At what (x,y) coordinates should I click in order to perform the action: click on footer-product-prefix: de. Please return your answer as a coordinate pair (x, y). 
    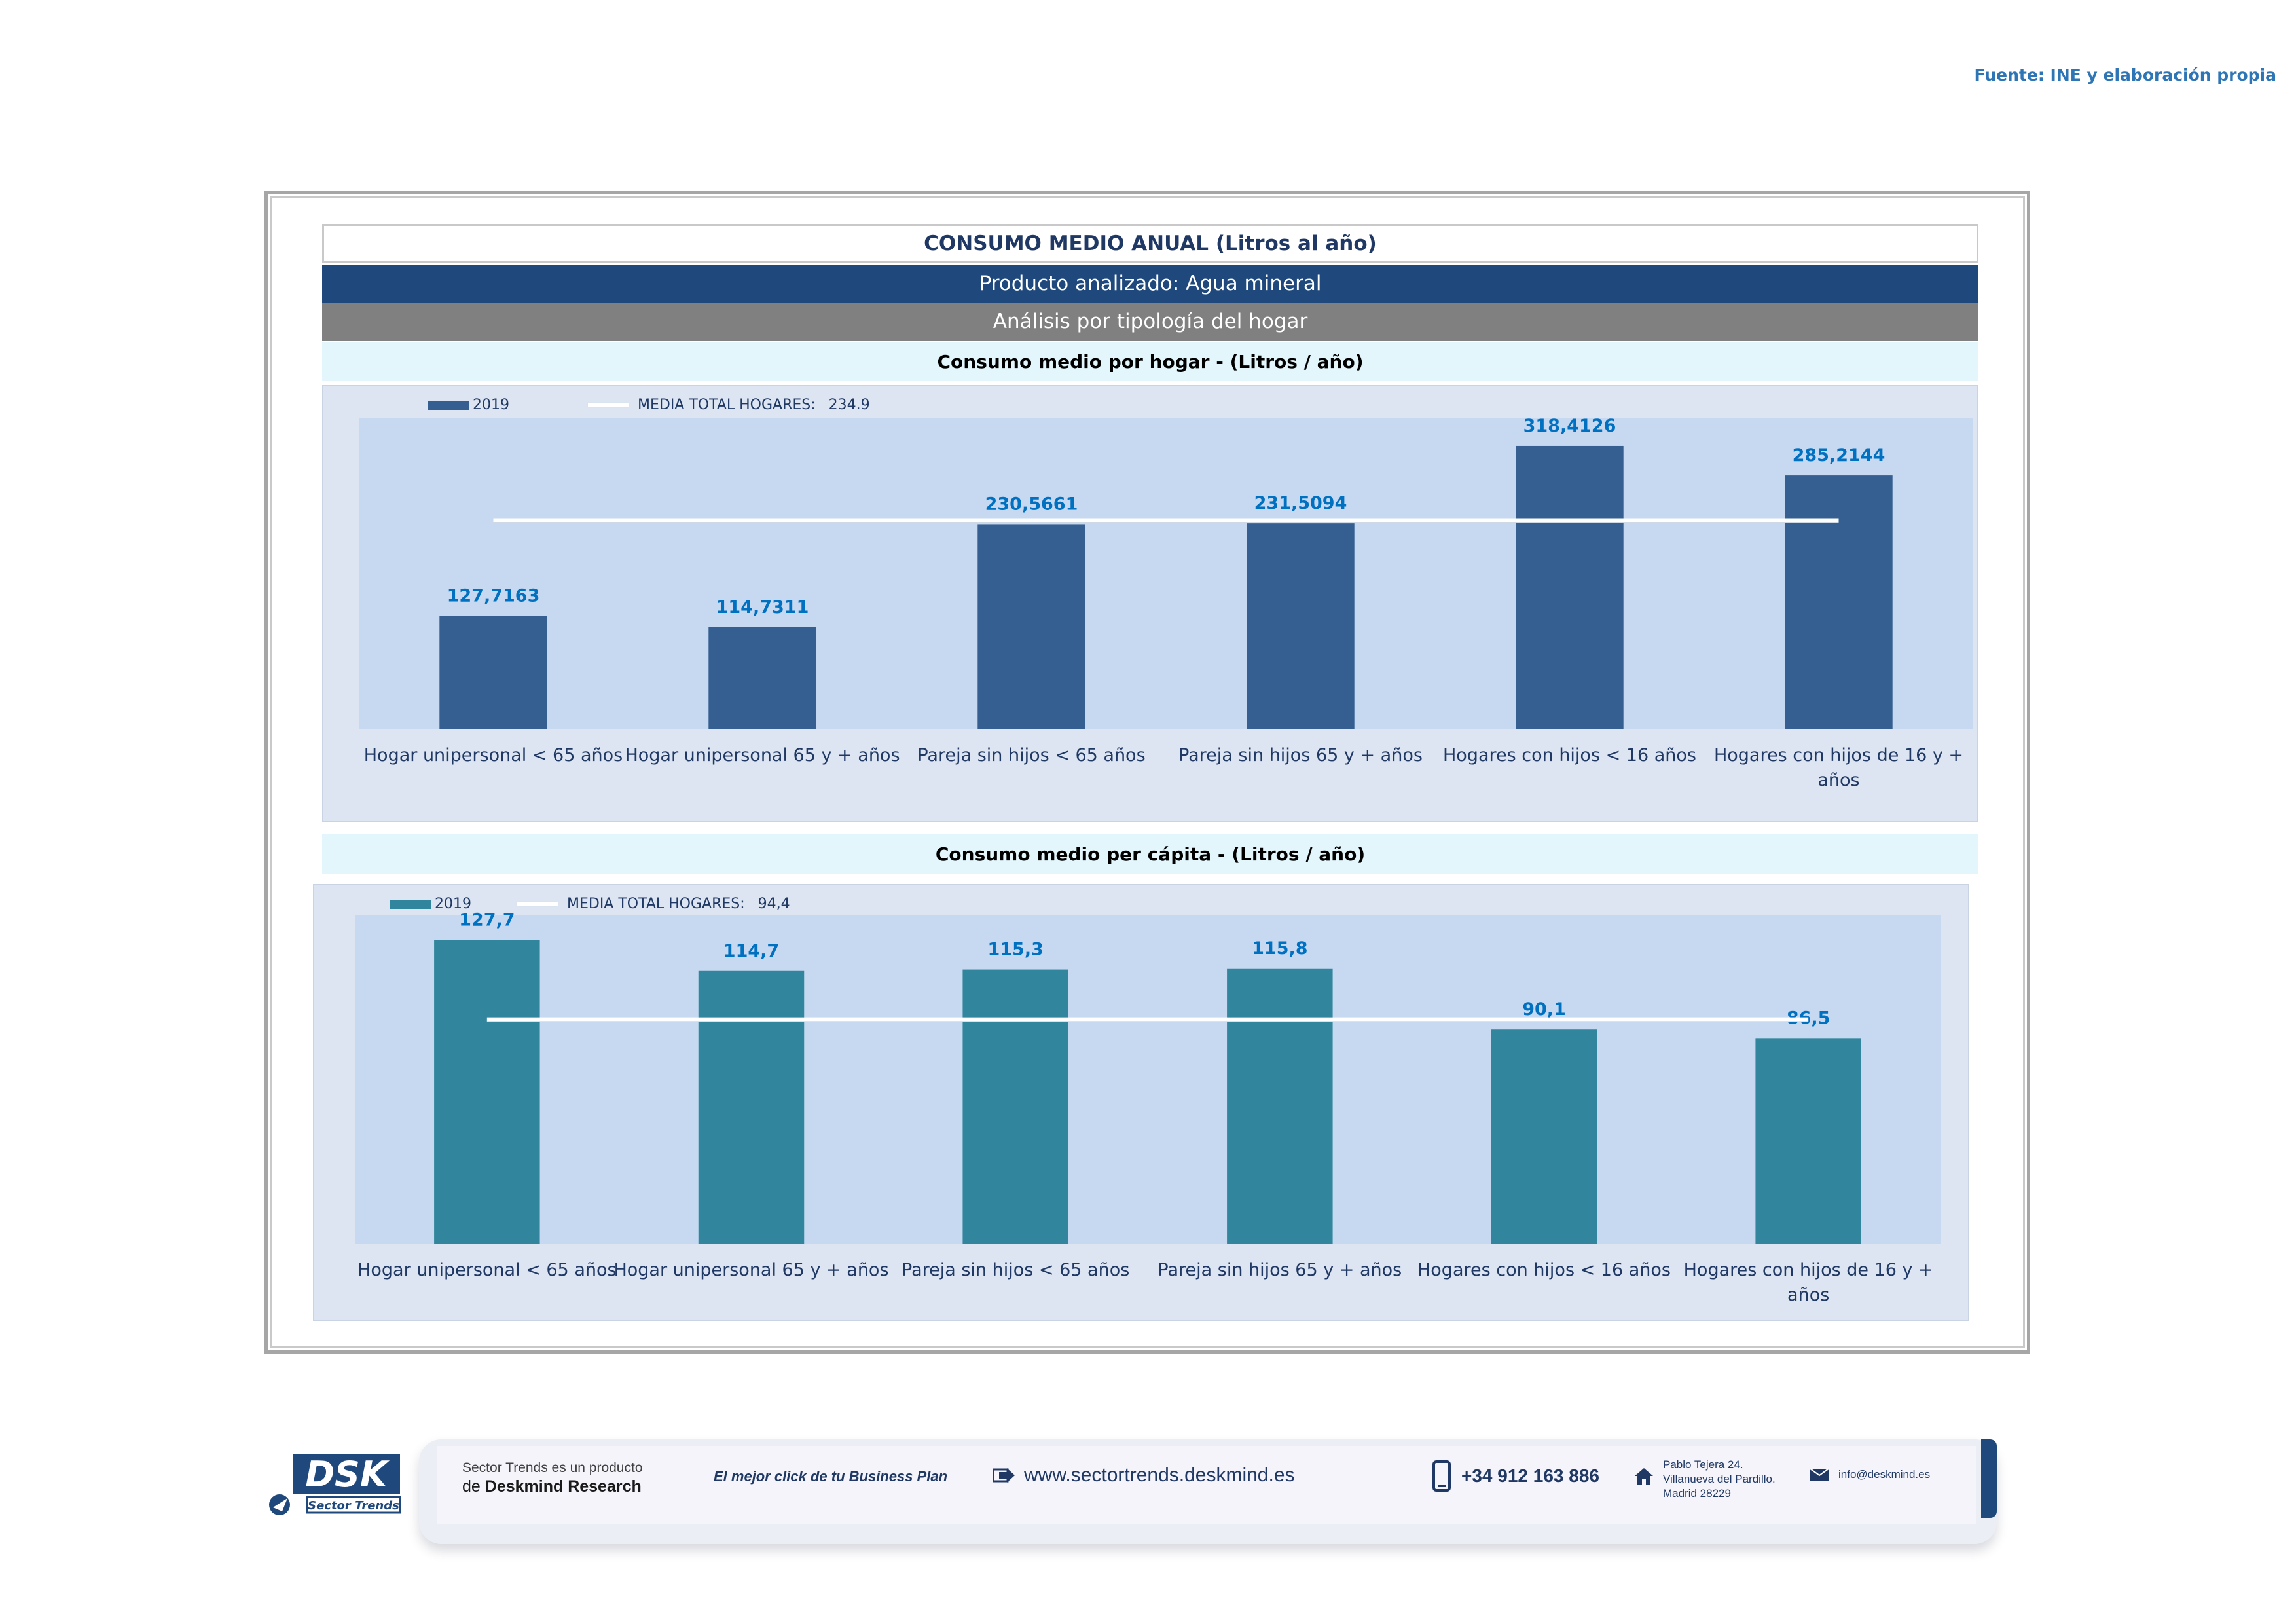
    Looking at the image, I should click on (471, 1486).